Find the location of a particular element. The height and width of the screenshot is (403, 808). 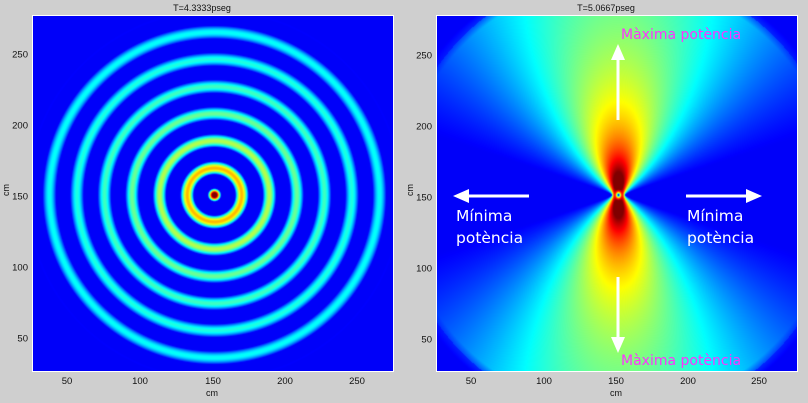

arrow-up-icon is located at coordinates (618, 82).